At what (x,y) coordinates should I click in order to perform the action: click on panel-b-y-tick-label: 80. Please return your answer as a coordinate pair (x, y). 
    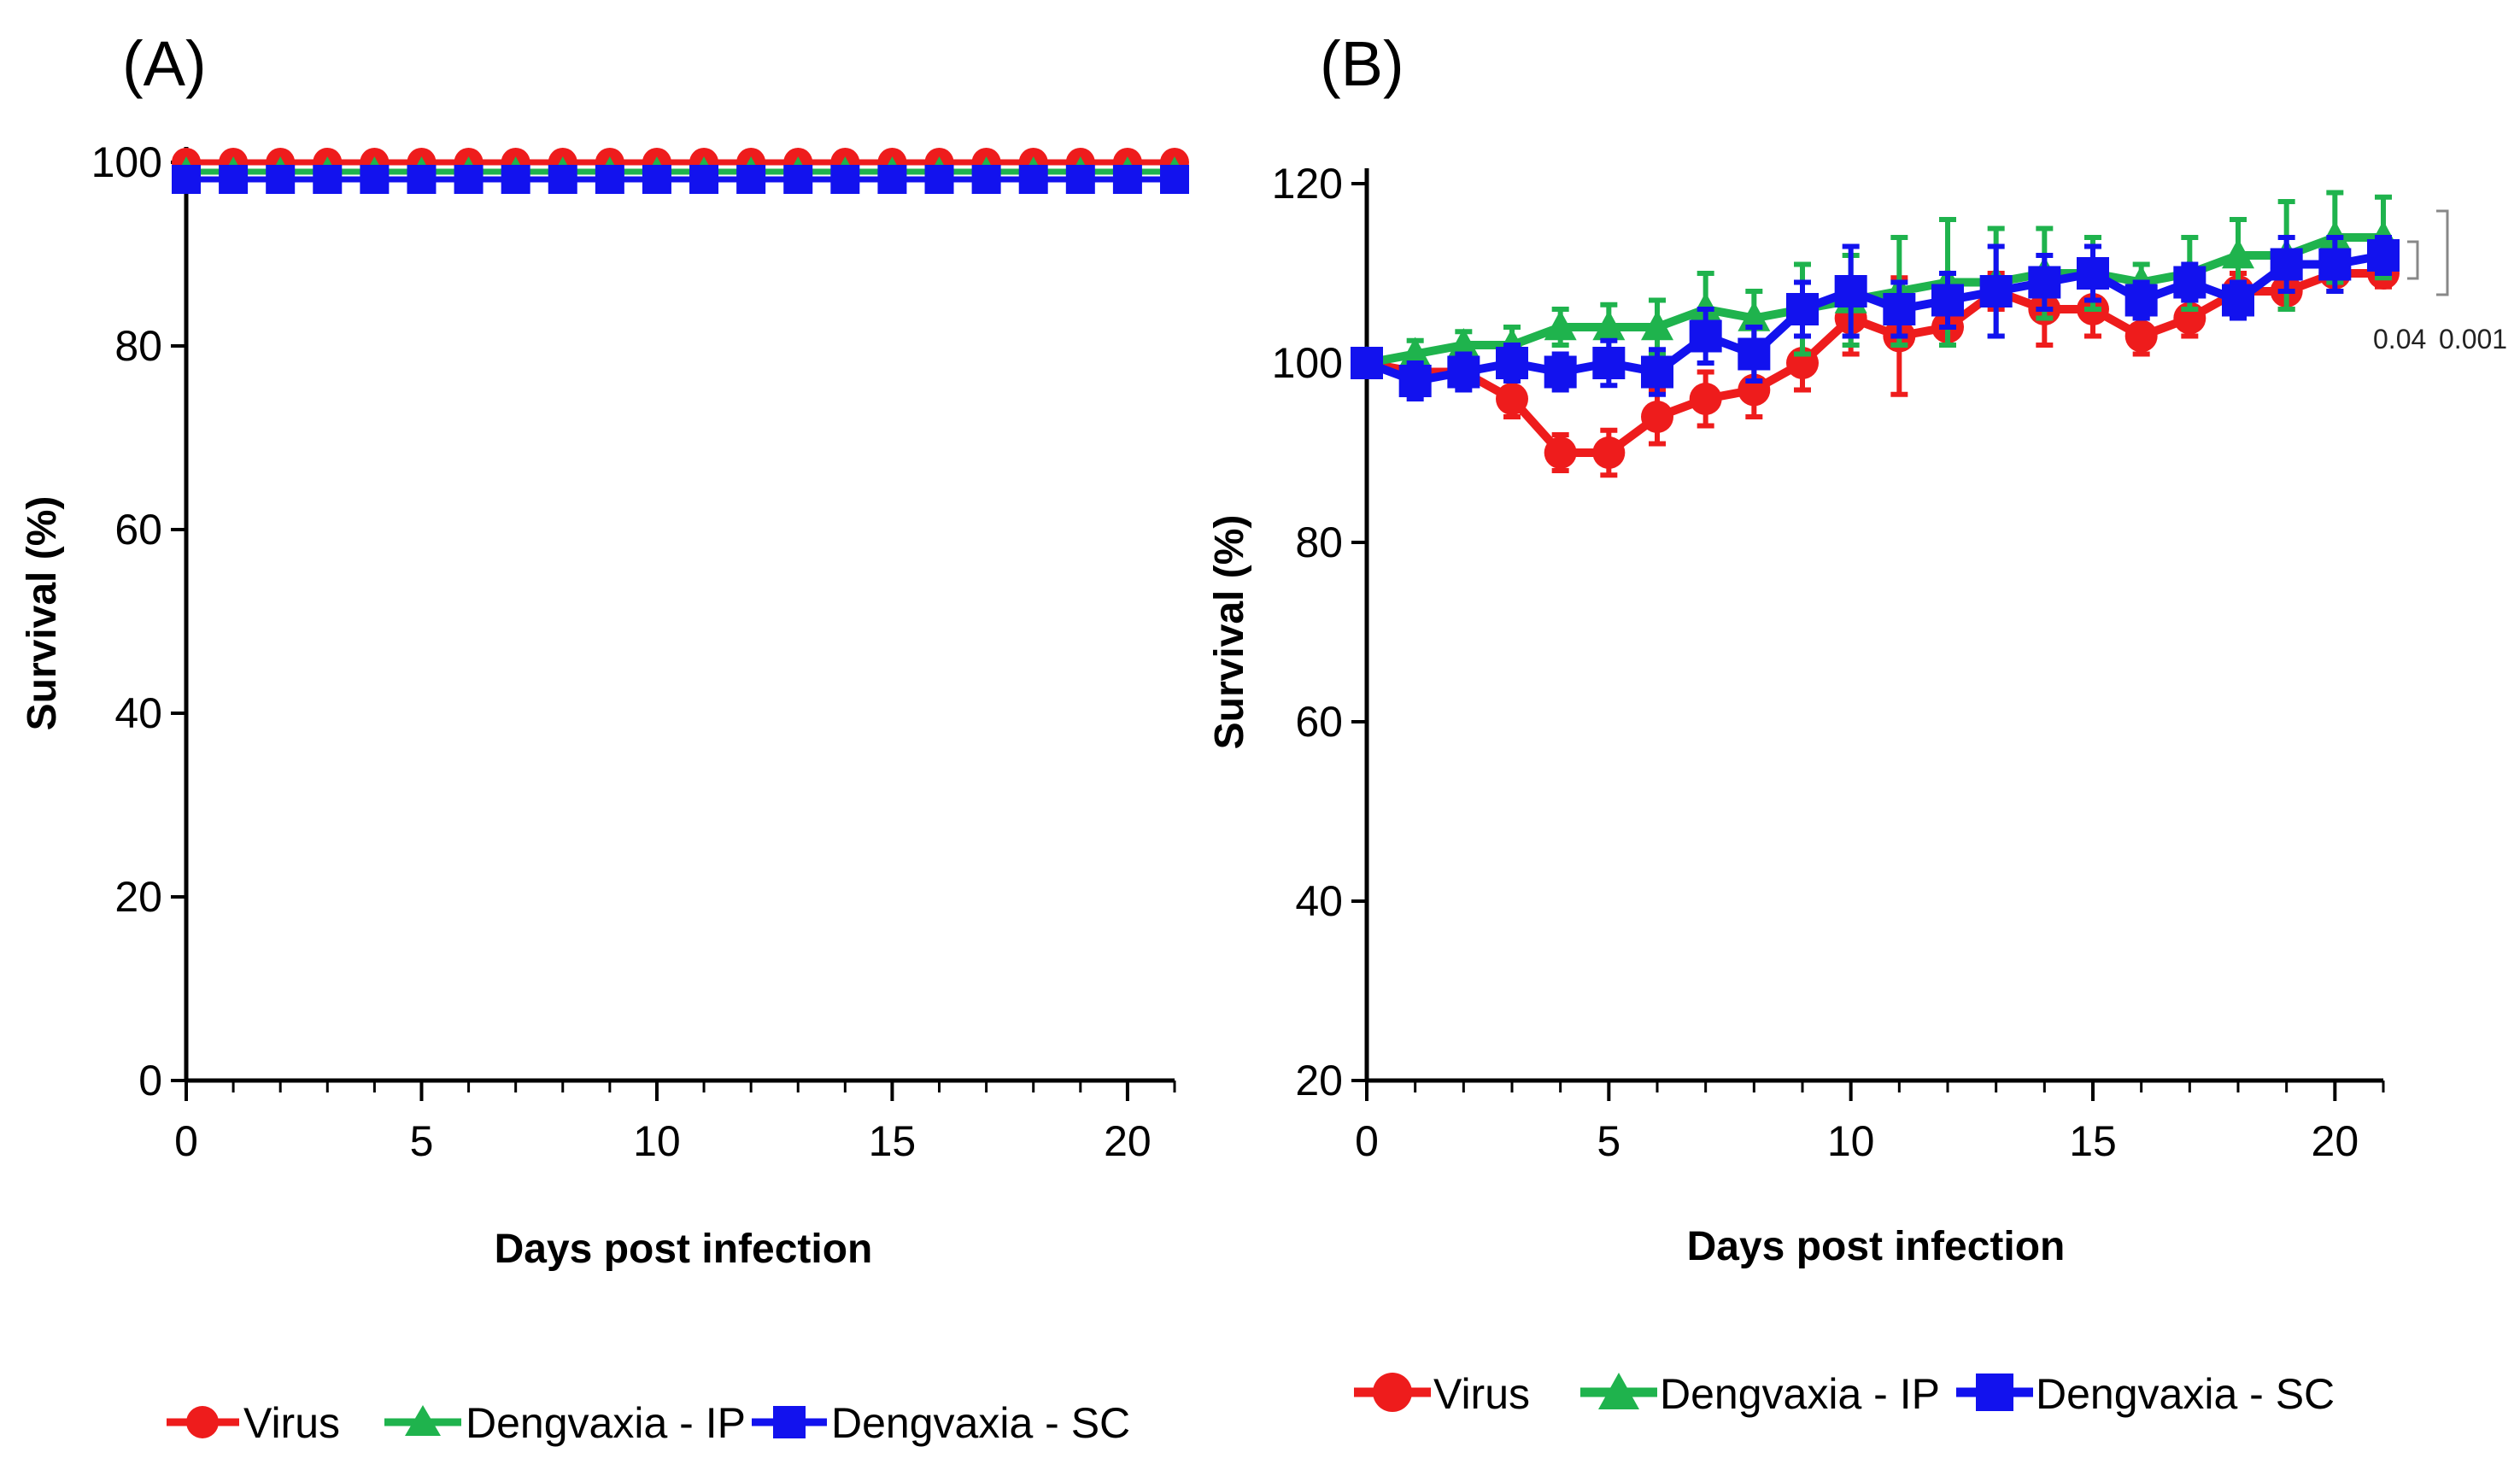
    Looking at the image, I should click on (1319, 542).